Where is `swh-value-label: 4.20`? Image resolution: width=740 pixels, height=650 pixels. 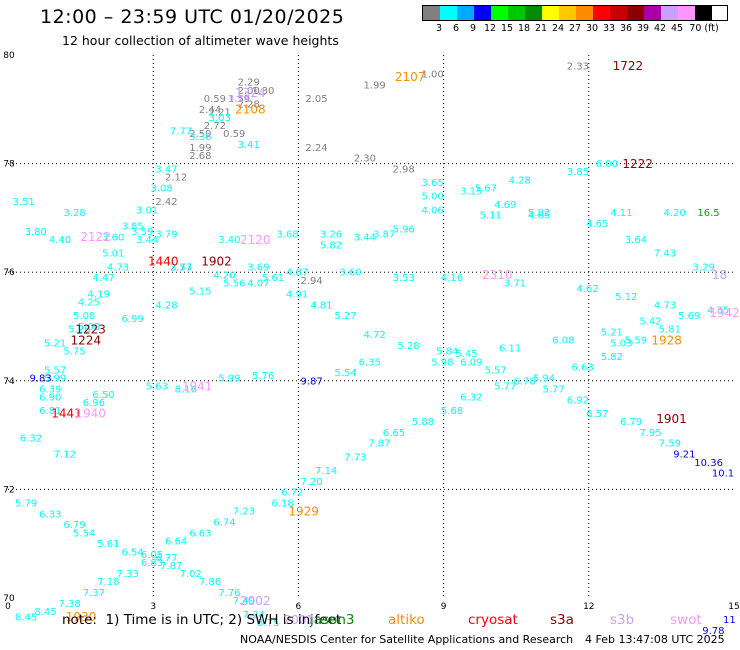 swh-value-label: 4.20 is located at coordinates (224, 275).